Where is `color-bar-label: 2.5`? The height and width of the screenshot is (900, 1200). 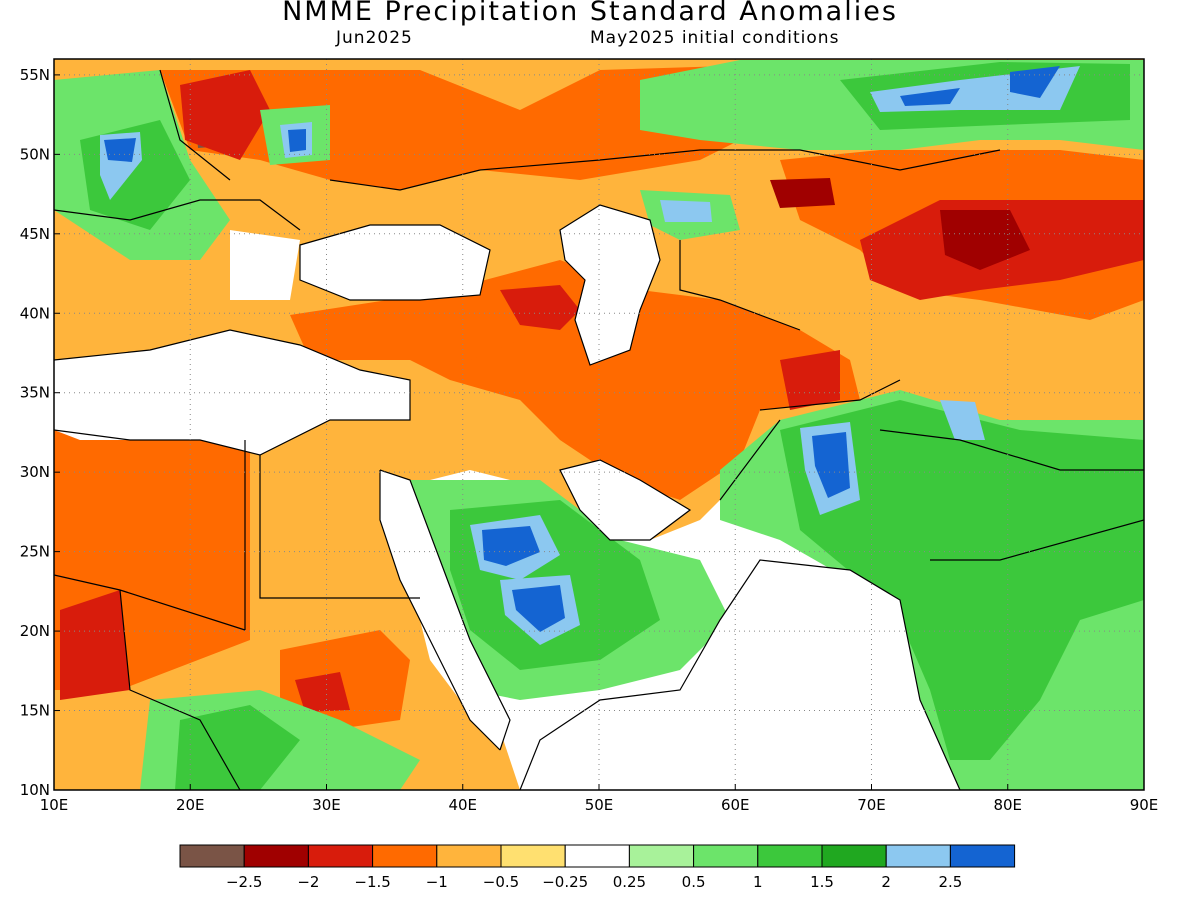 color-bar-label: 2.5 is located at coordinates (950, 882).